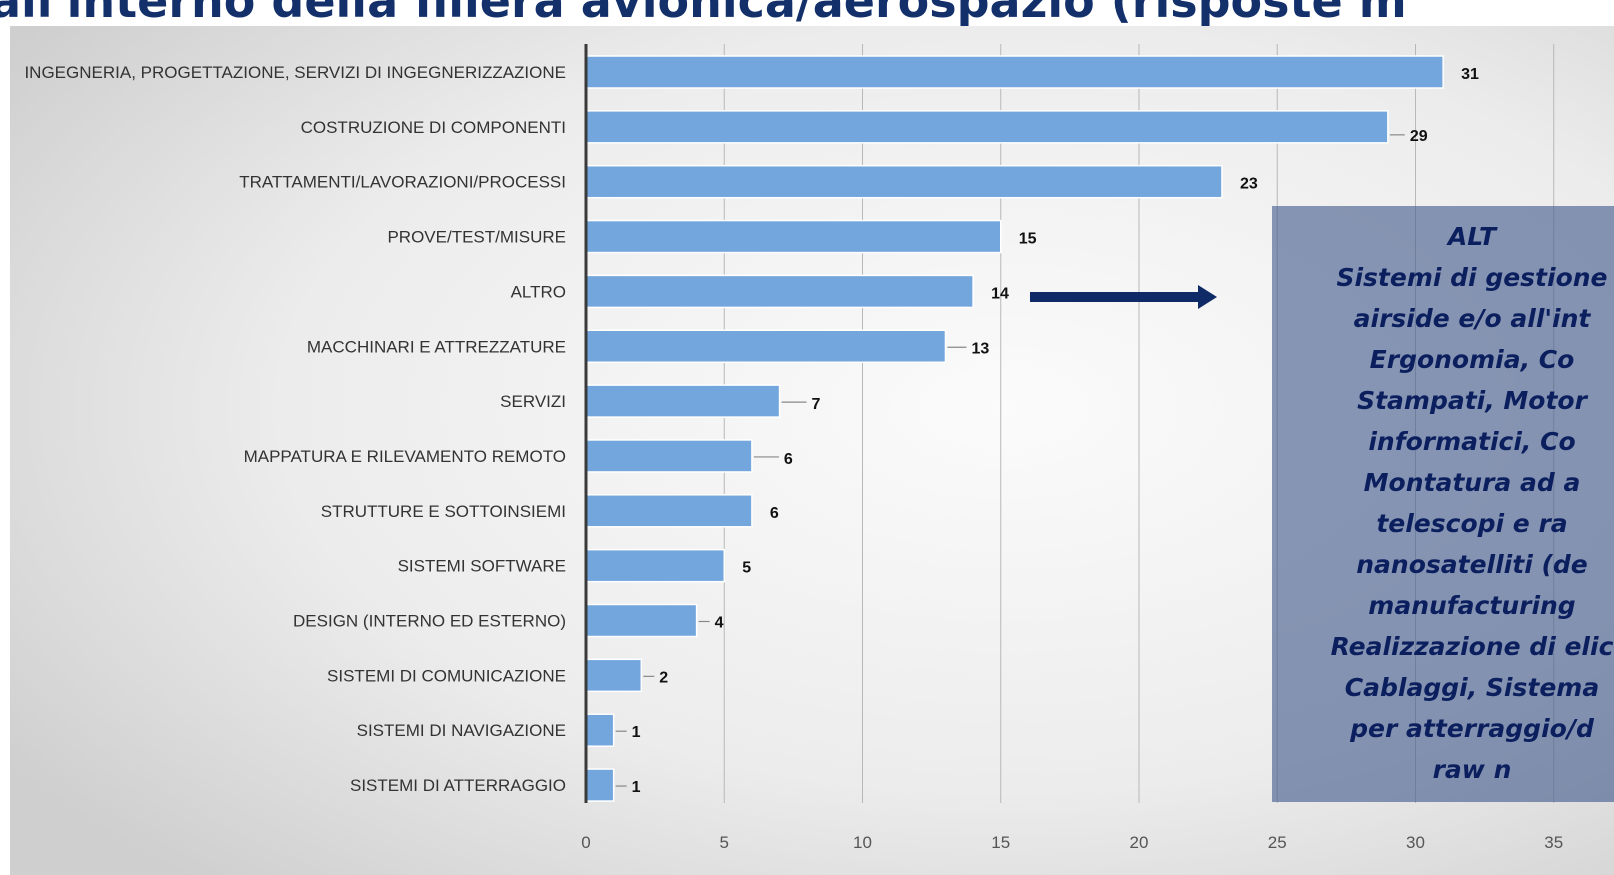  Describe the element at coordinates (1472, 482) in the screenshot. I see `note-line: Montatura ad a` at that location.